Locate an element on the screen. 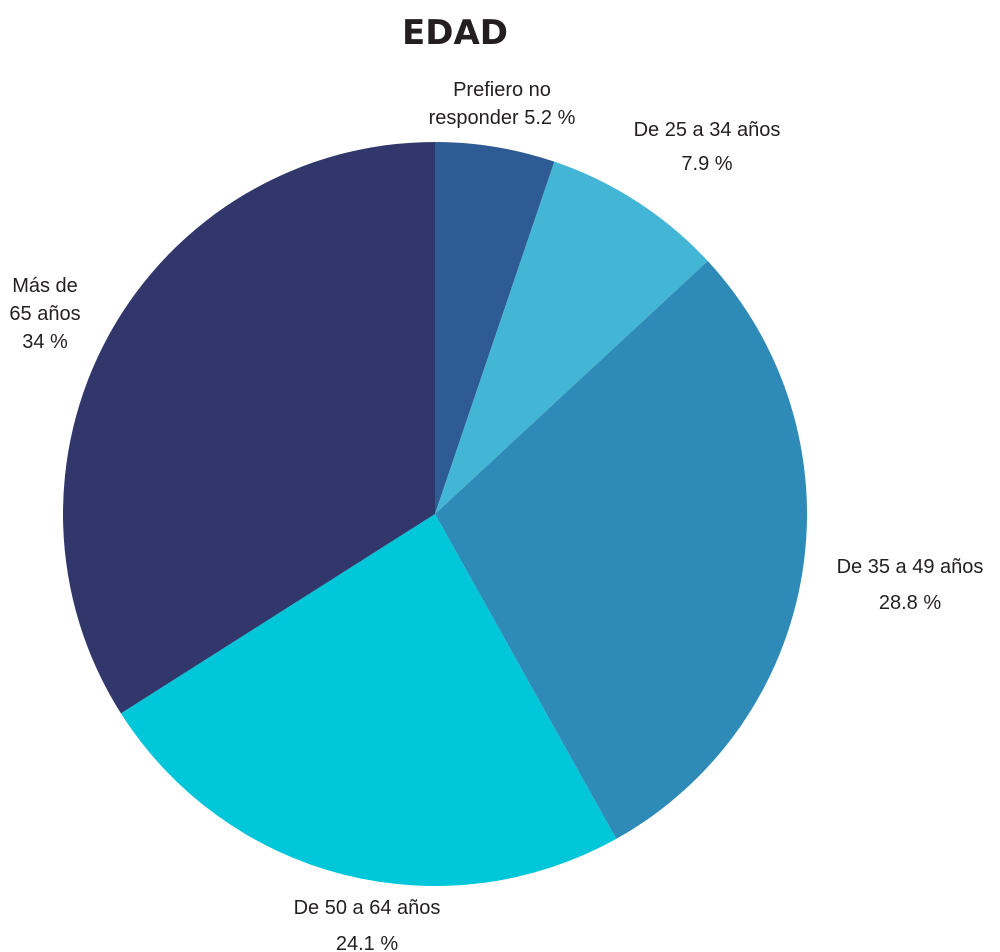 The width and height of the screenshot is (1000, 952). slice-label: Prefiero no responder 5.2 % is located at coordinates (502, 104).